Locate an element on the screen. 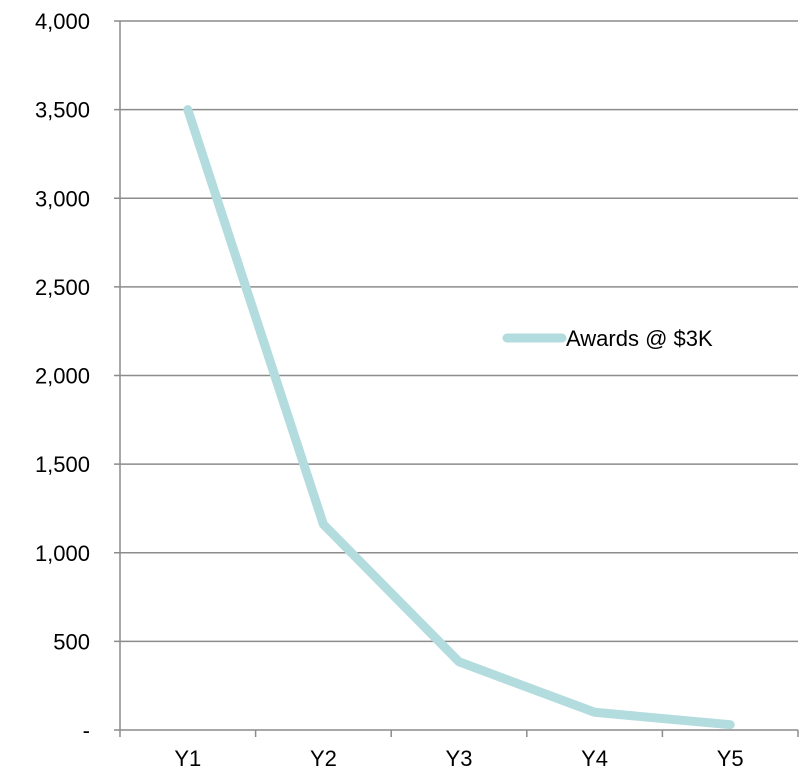 The width and height of the screenshot is (804, 772). y-tick-label: - is located at coordinates (86, 730).